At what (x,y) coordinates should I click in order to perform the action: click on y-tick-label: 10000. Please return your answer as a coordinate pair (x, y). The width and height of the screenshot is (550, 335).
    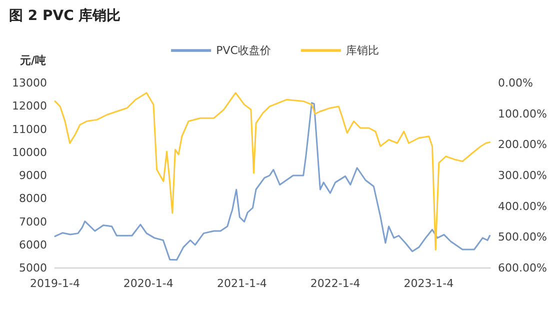
    Looking at the image, I should click on (29, 152).